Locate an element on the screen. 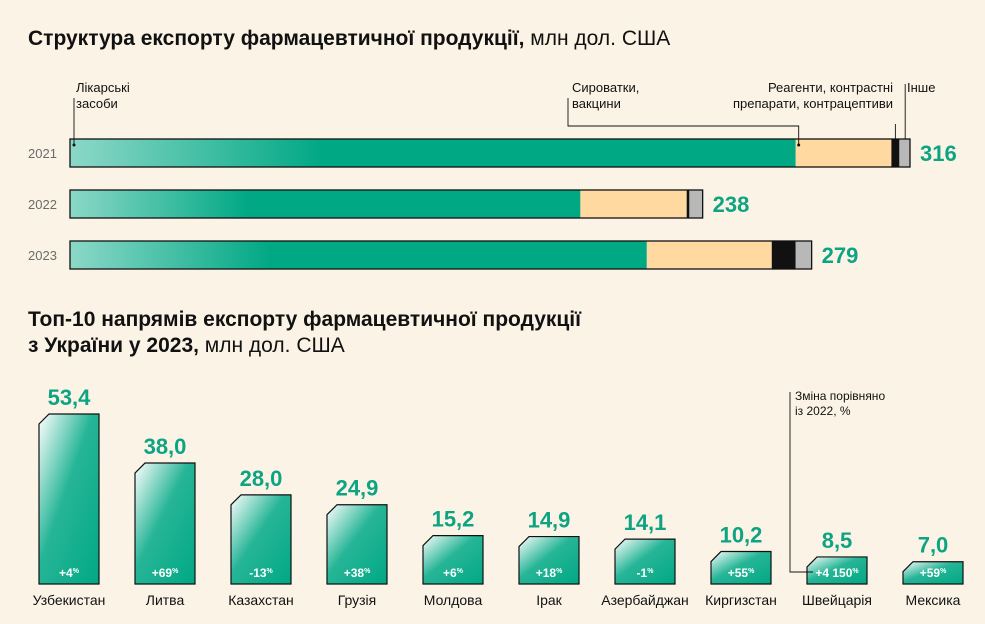 This screenshot has height=624, width=985. value-label: 8,5 is located at coordinates (837, 540).